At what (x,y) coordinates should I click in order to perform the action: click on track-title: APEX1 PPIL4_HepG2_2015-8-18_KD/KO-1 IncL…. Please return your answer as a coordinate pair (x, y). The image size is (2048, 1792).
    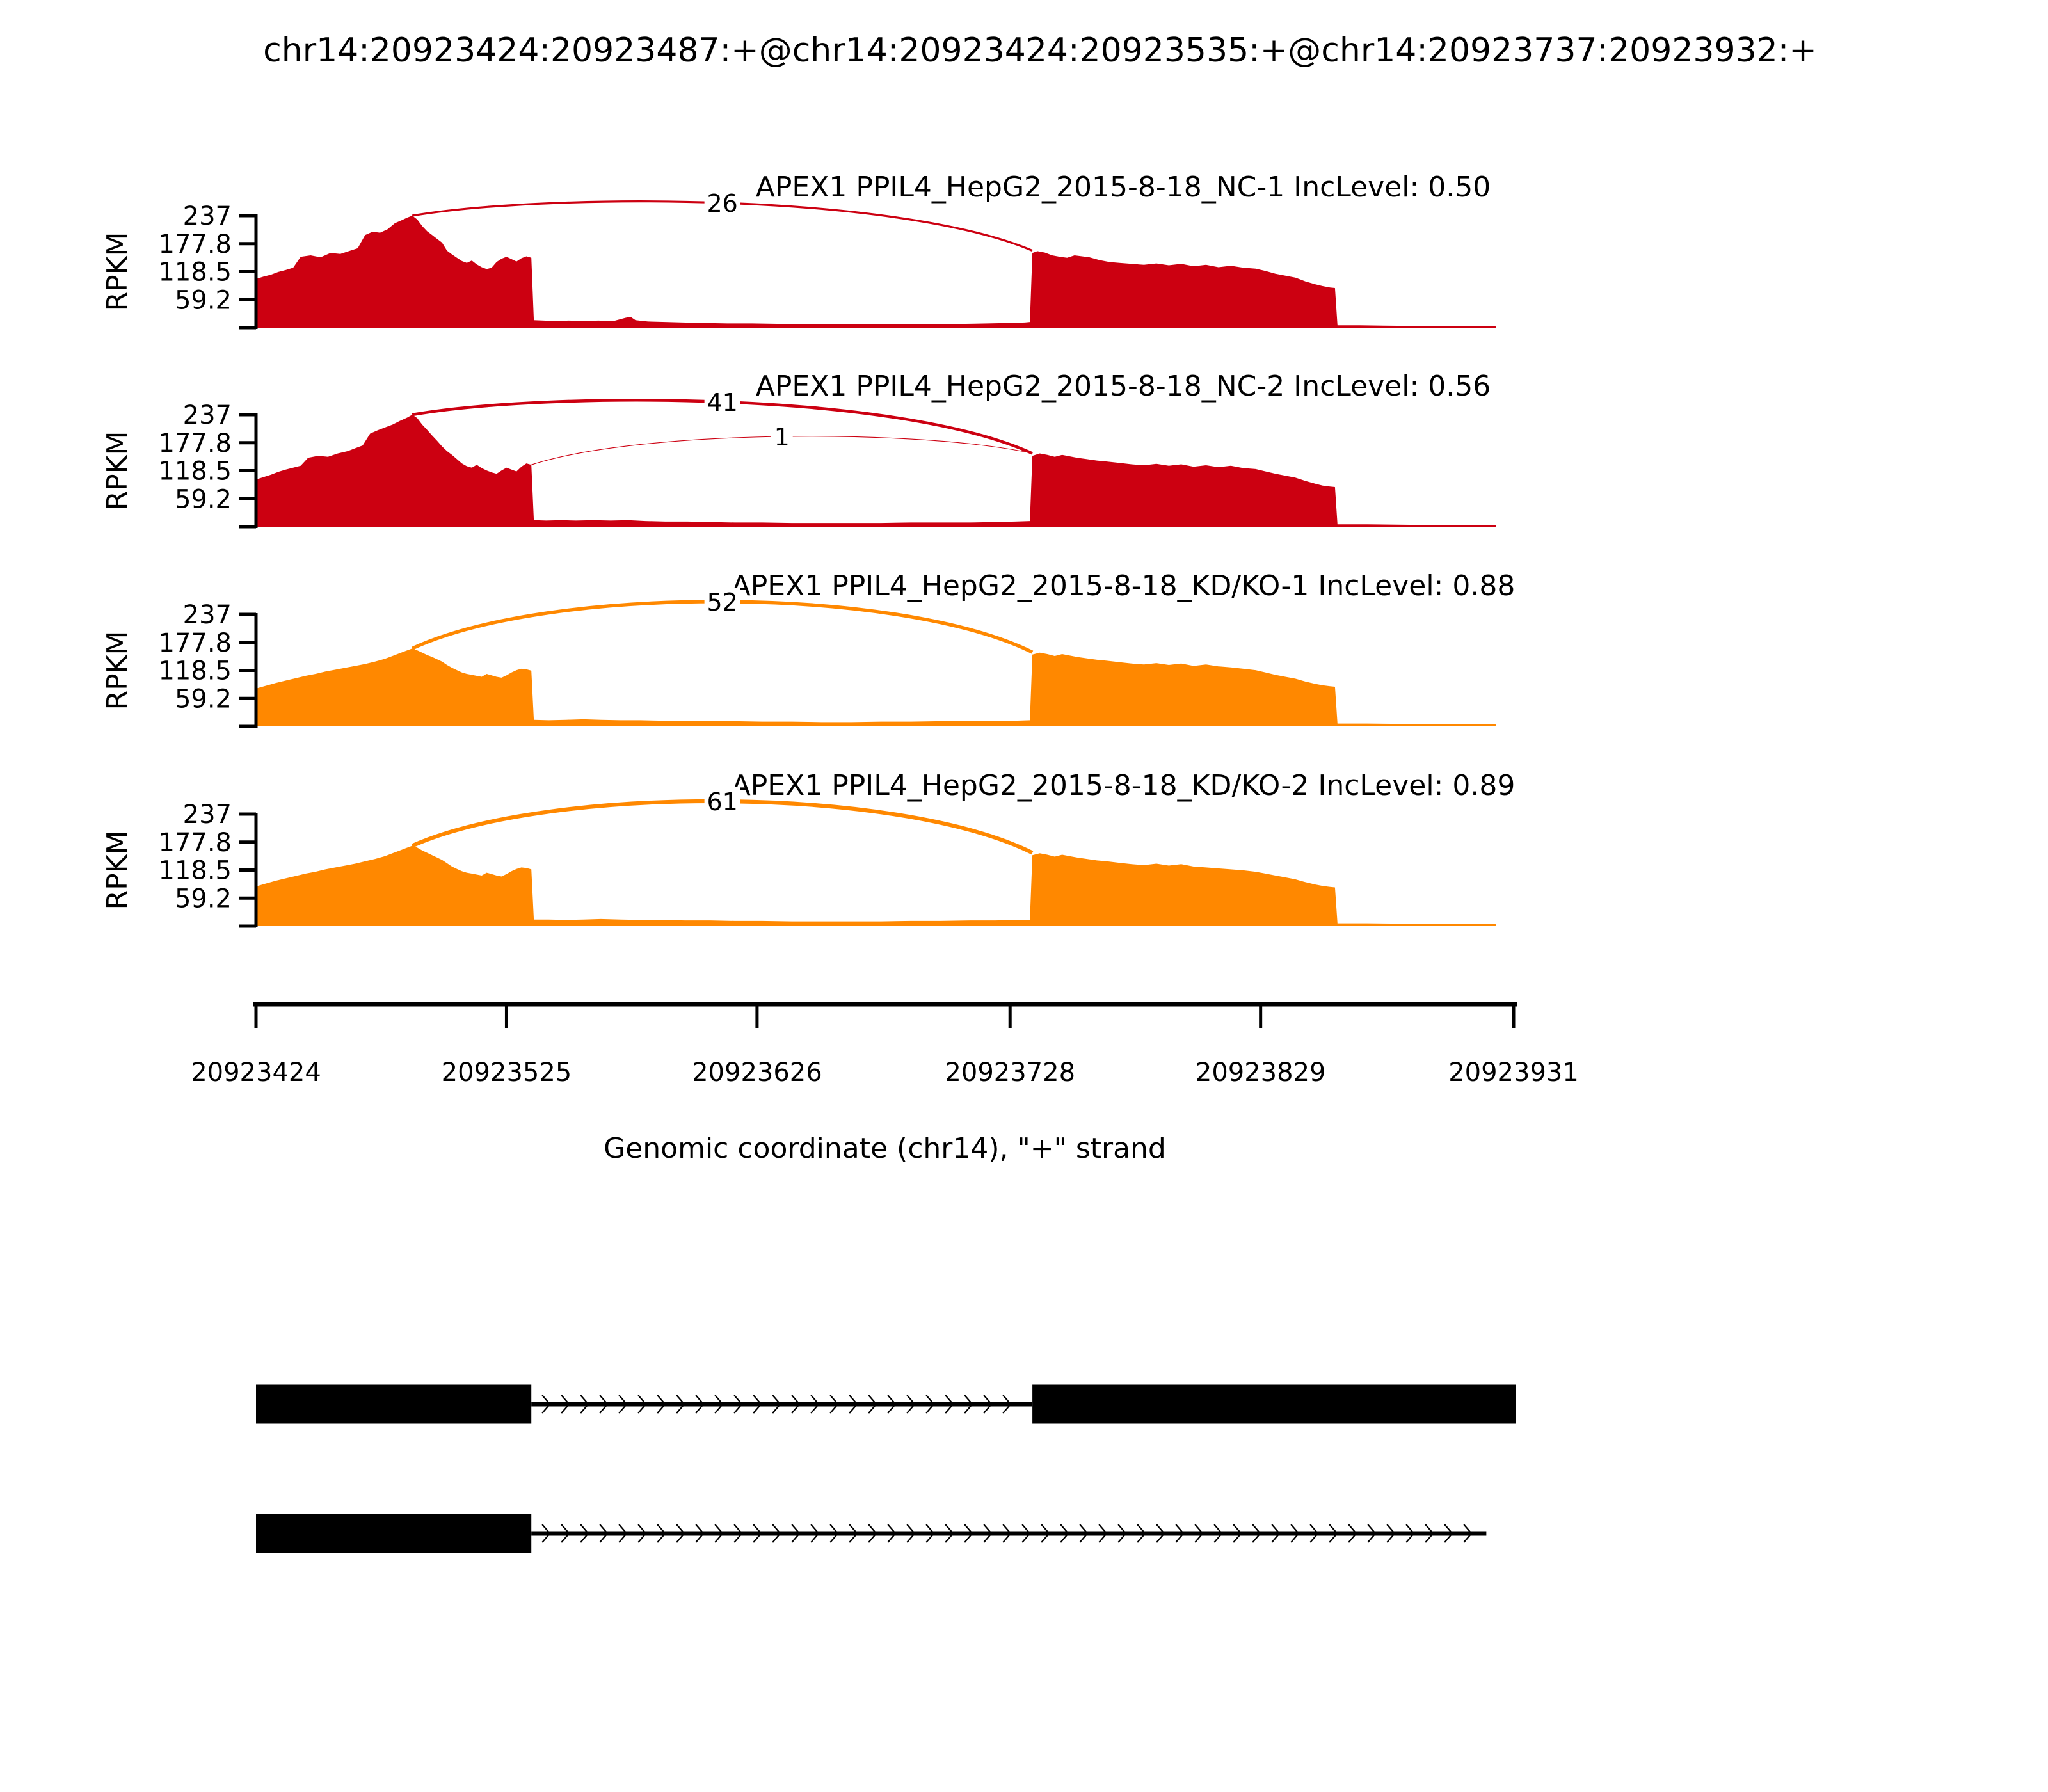
    Looking at the image, I should click on (1124, 586).